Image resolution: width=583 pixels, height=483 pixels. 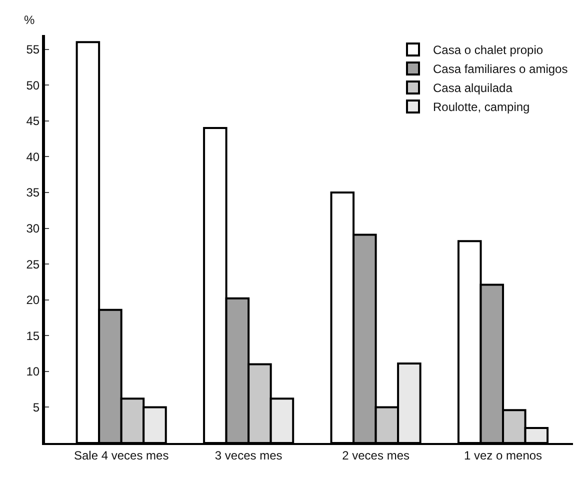 I want to click on x-tick-label: 1 vez o menos, so click(x=503, y=455).